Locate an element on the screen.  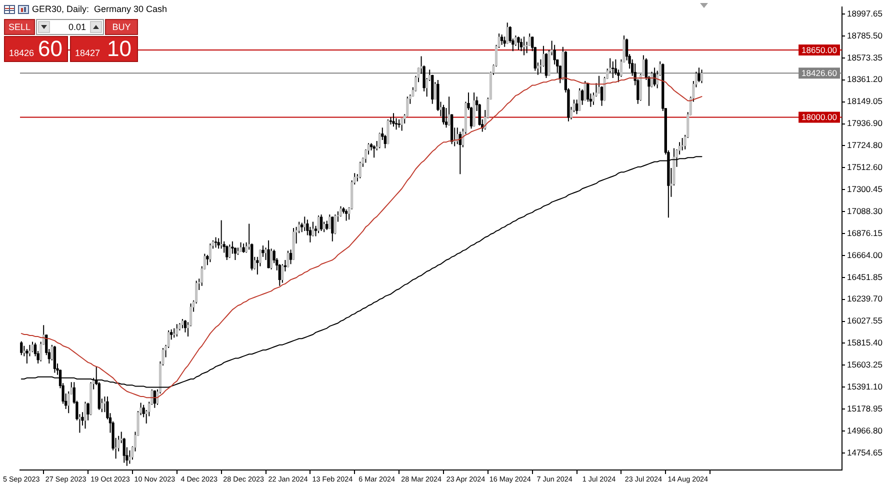
y-tick-label: 15178.95 is located at coordinates (865, 408).